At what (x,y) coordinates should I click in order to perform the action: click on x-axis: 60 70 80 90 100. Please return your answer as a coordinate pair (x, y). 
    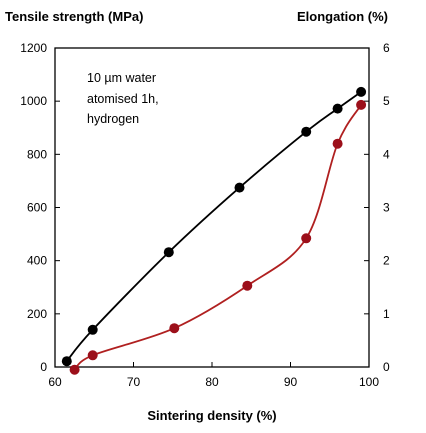
    Looking at the image, I should click on (213, 375).